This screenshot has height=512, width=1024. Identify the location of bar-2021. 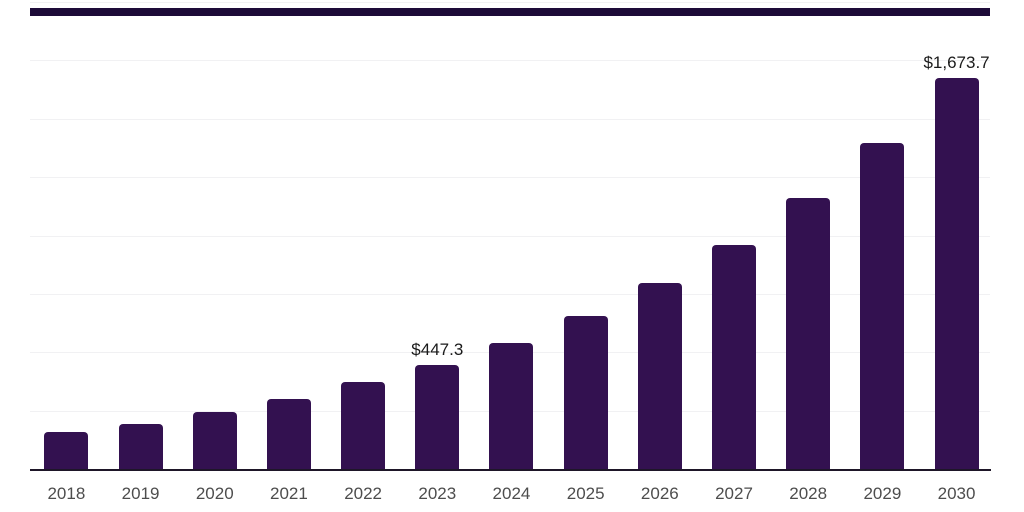
(288, 433).